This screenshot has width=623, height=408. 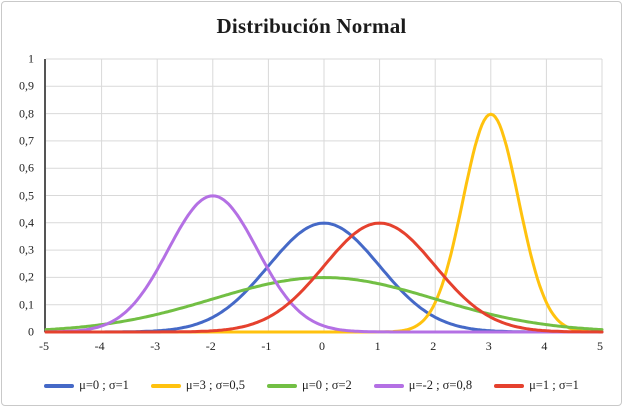 I want to click on x-tick-label: 5, so click(x=600, y=346).